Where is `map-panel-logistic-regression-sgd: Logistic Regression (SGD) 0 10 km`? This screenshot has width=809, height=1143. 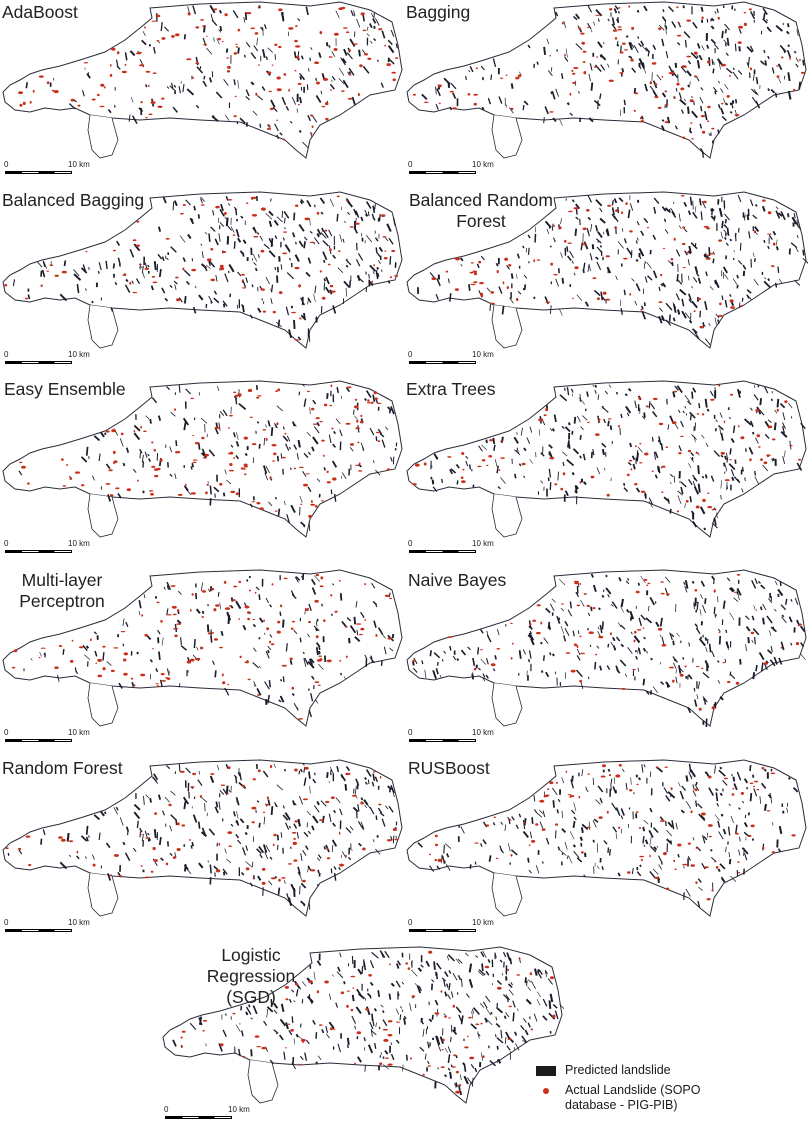
map-panel-logistic-regression-sgd: Logistic Regression (SGD) 0 10 km is located at coordinates (362, 1040).